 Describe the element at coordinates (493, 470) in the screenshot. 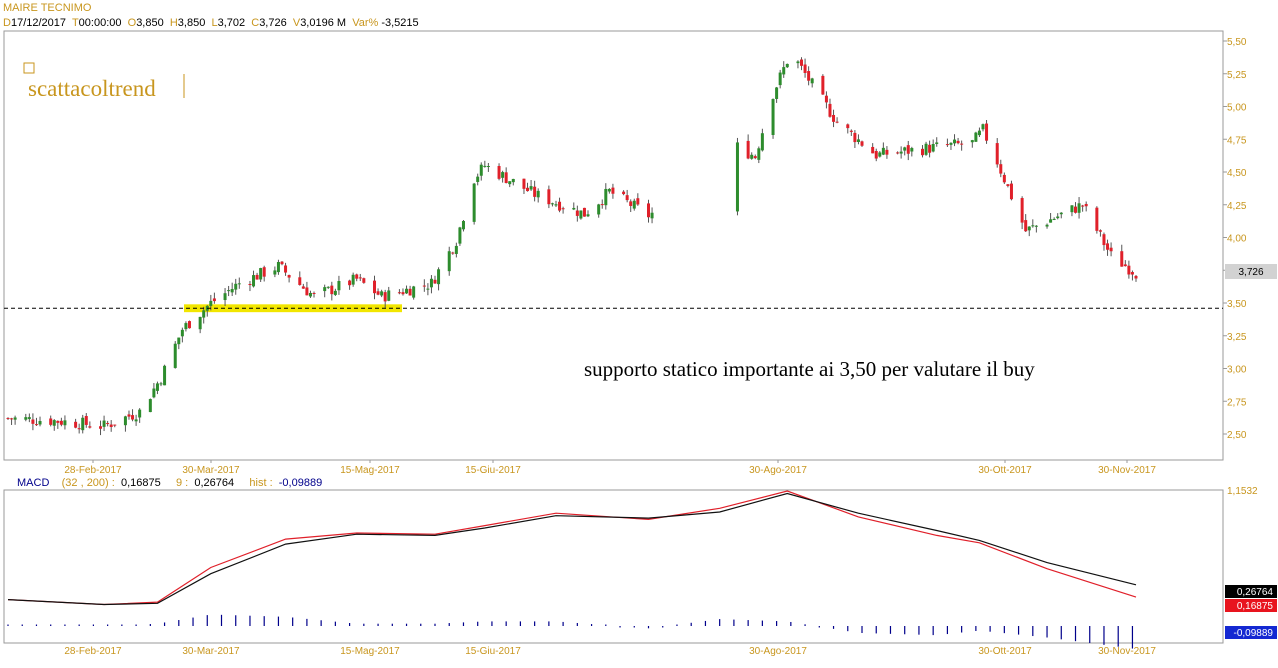

I see `x-tick-label: 15-Giu-2017` at that location.